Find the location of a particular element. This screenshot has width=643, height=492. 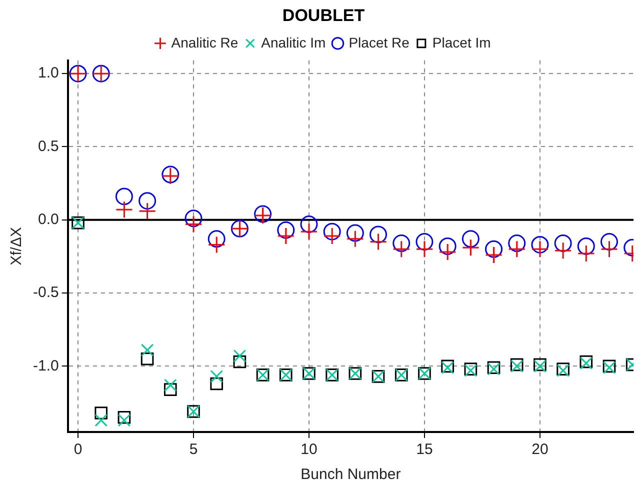

legend-label: Placet Im is located at coordinates (461, 42).